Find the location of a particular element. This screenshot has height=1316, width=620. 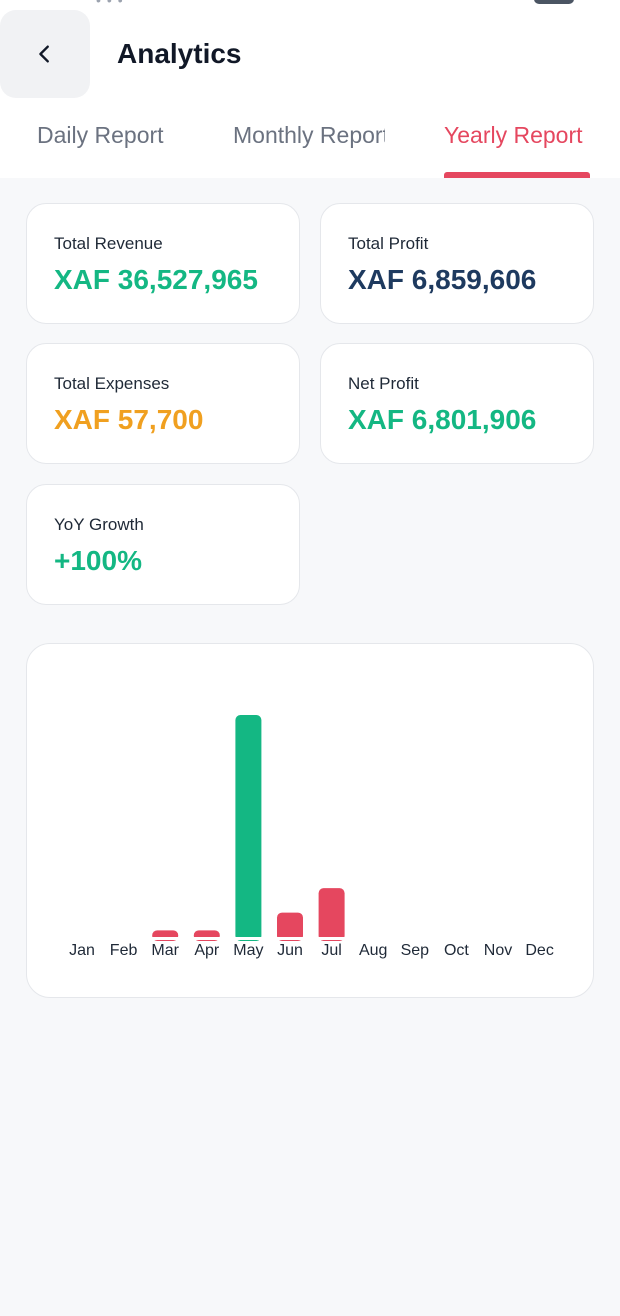

total-expenses-label: Total Expenses is located at coordinates (112, 383).